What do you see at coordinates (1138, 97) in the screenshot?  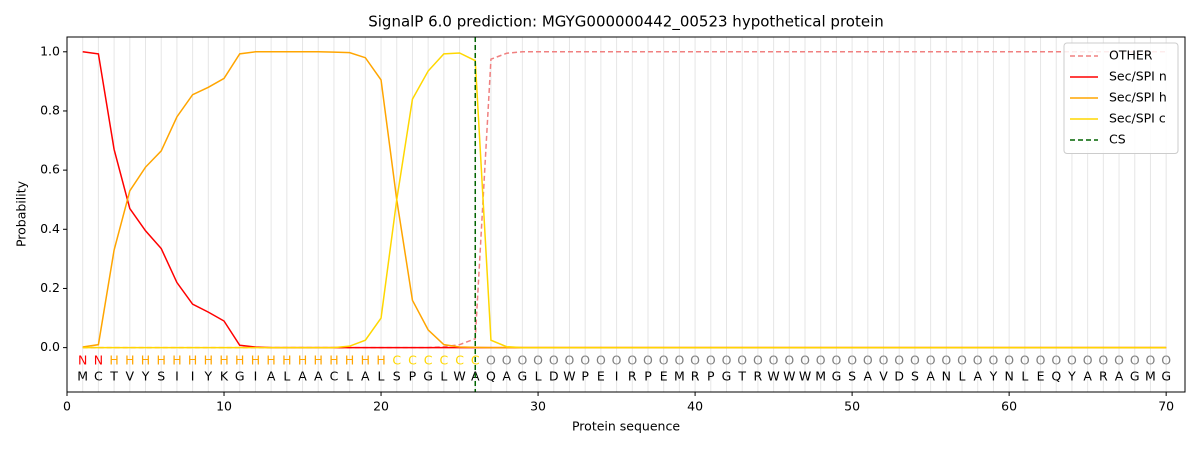 I see `legend-label: Sec/SPI h` at bounding box center [1138, 97].